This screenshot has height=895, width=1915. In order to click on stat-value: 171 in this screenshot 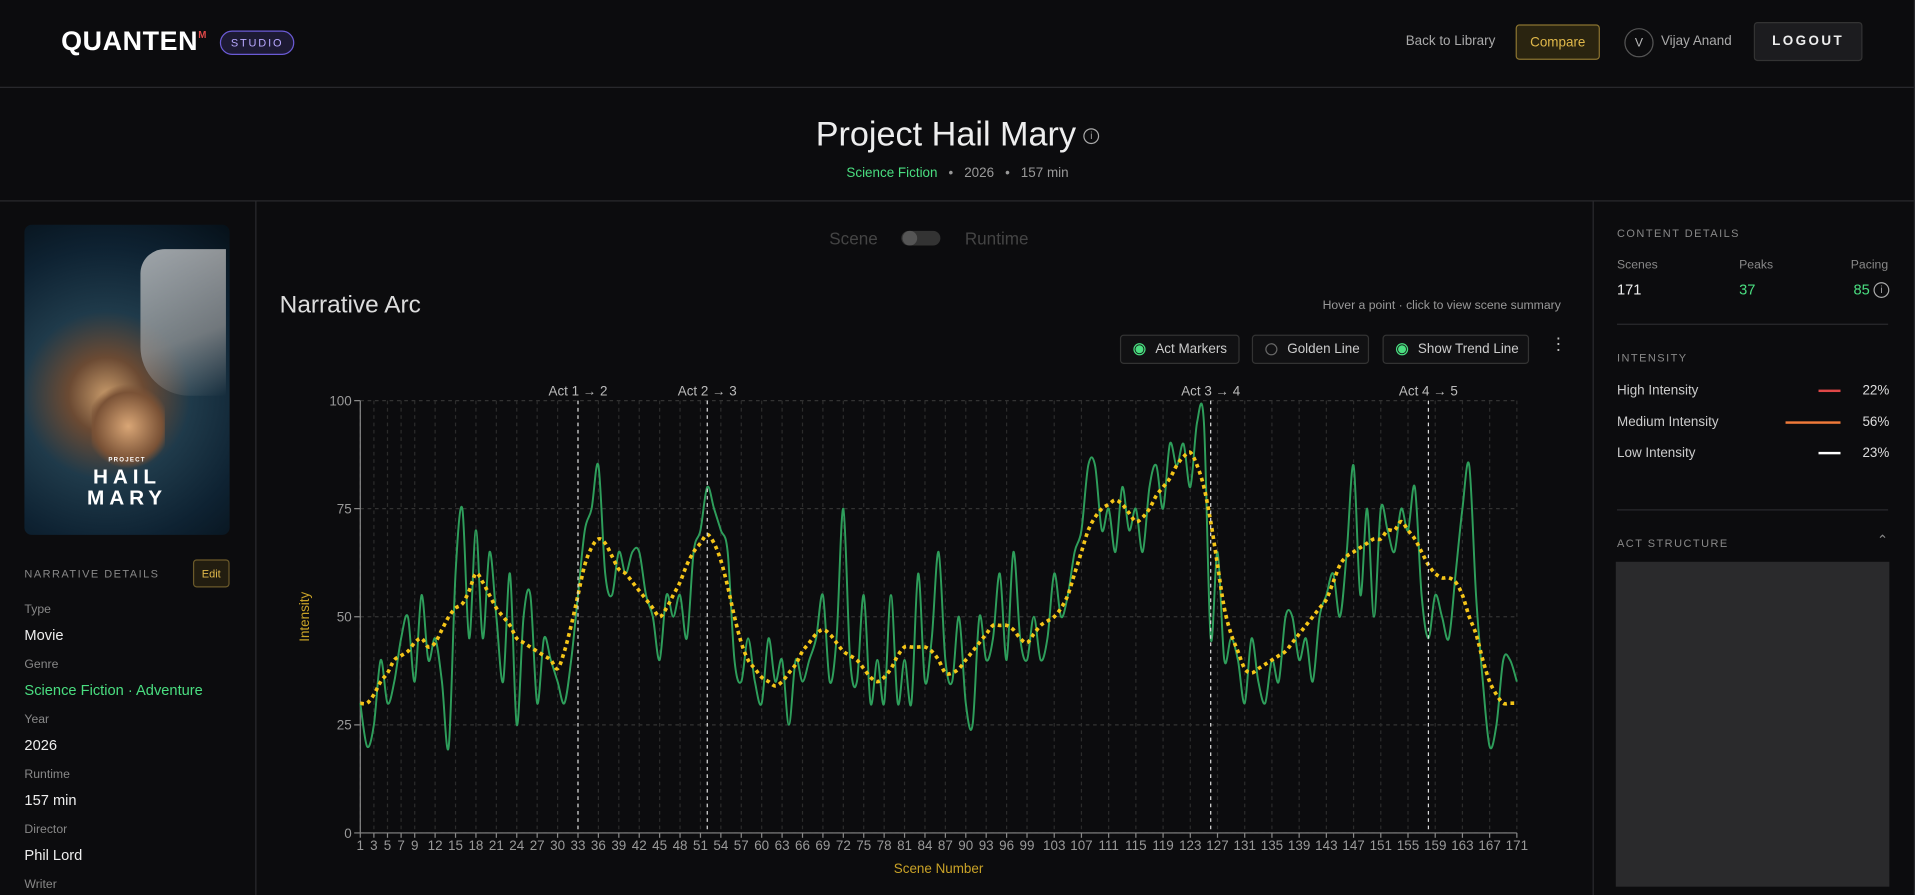, I will do `click(1629, 289)`.